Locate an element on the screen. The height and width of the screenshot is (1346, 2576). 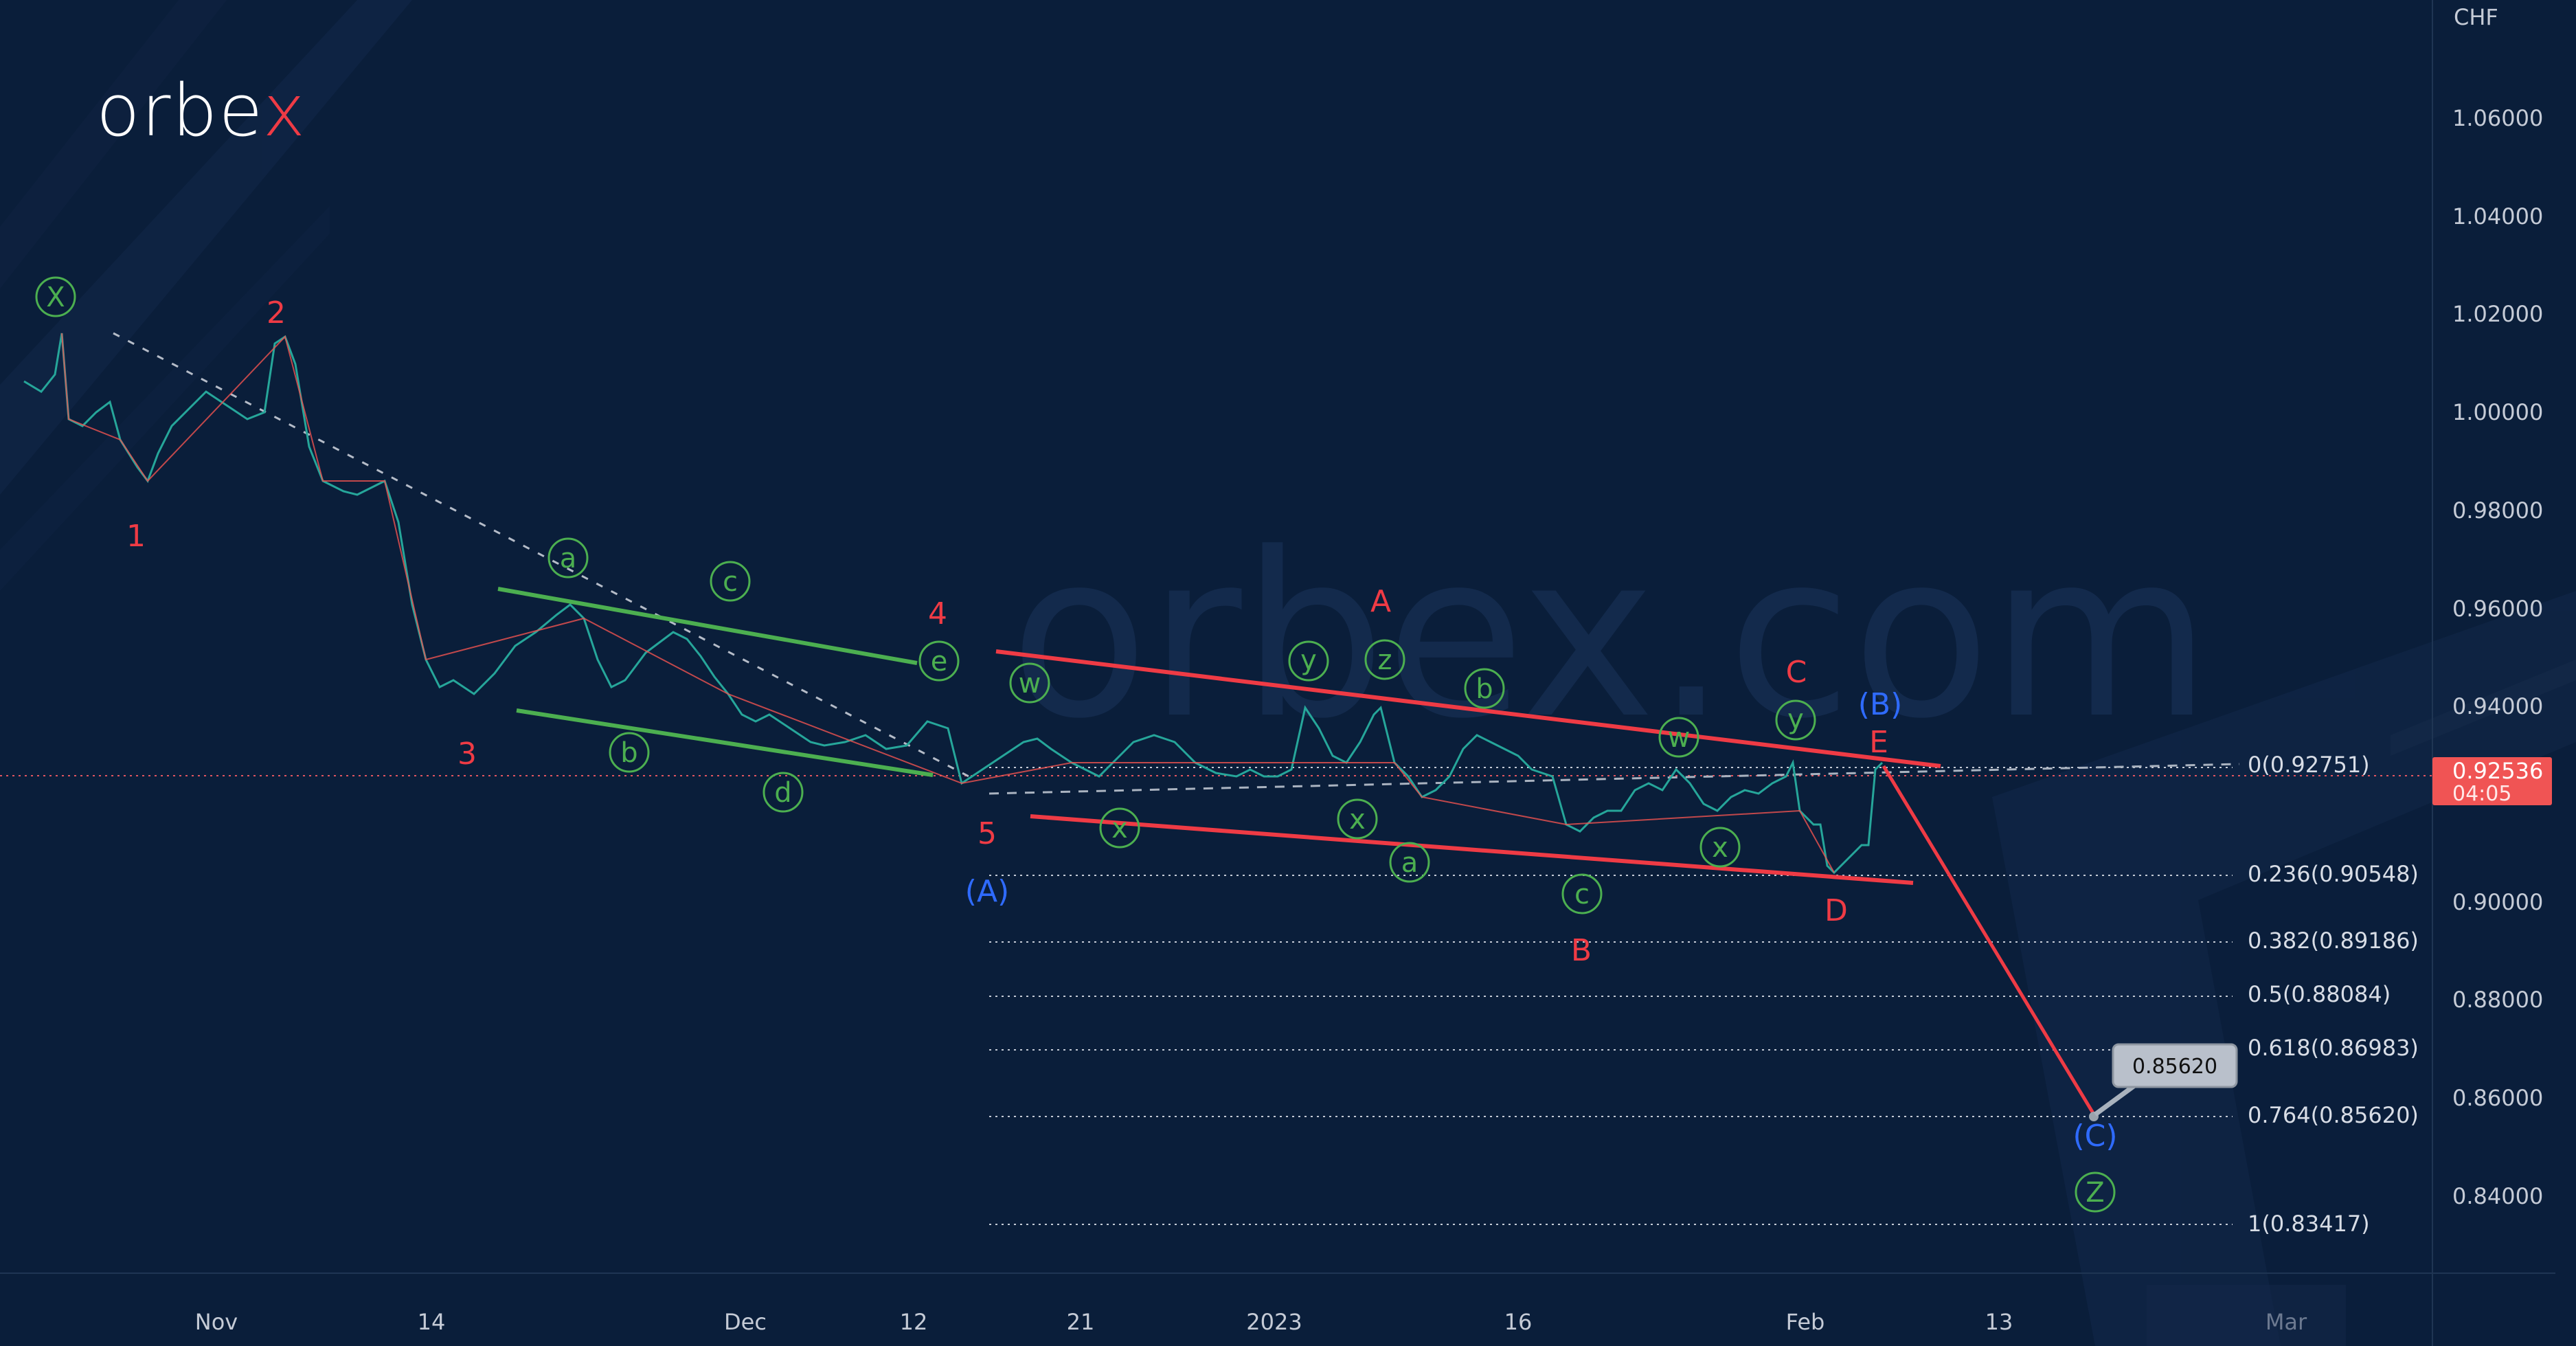
wave-label-C: C is located at coordinates (1796, 672).